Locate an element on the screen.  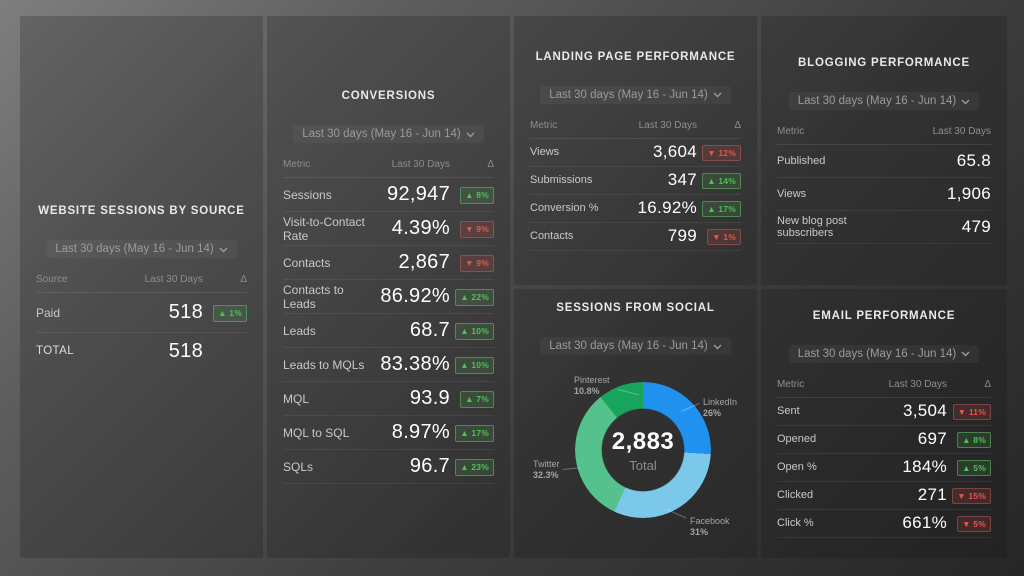
table-row: Leads 68.7 ▲ 10% is located at coordinates (388, 331).